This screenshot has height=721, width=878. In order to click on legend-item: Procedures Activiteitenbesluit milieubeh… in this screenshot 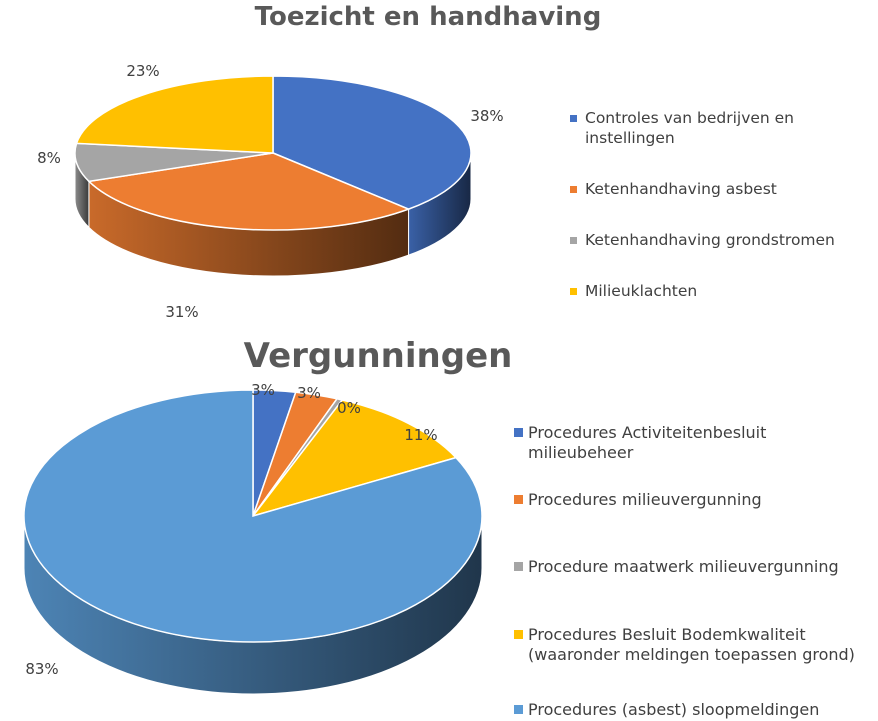, I will do `click(694, 443)`.